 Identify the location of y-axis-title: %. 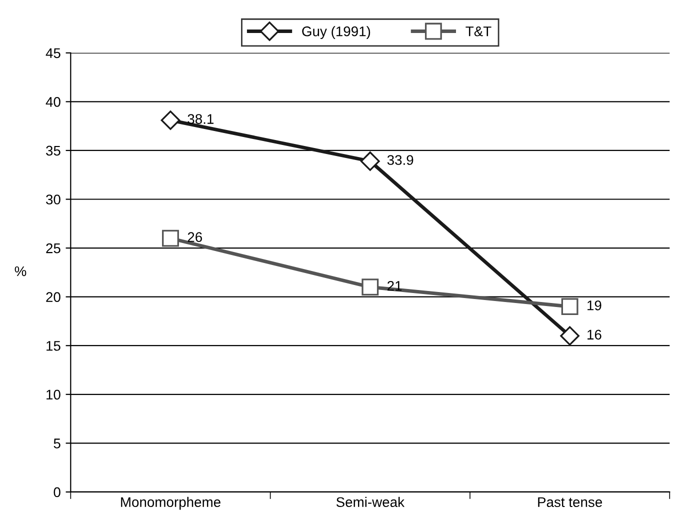
(20, 271).